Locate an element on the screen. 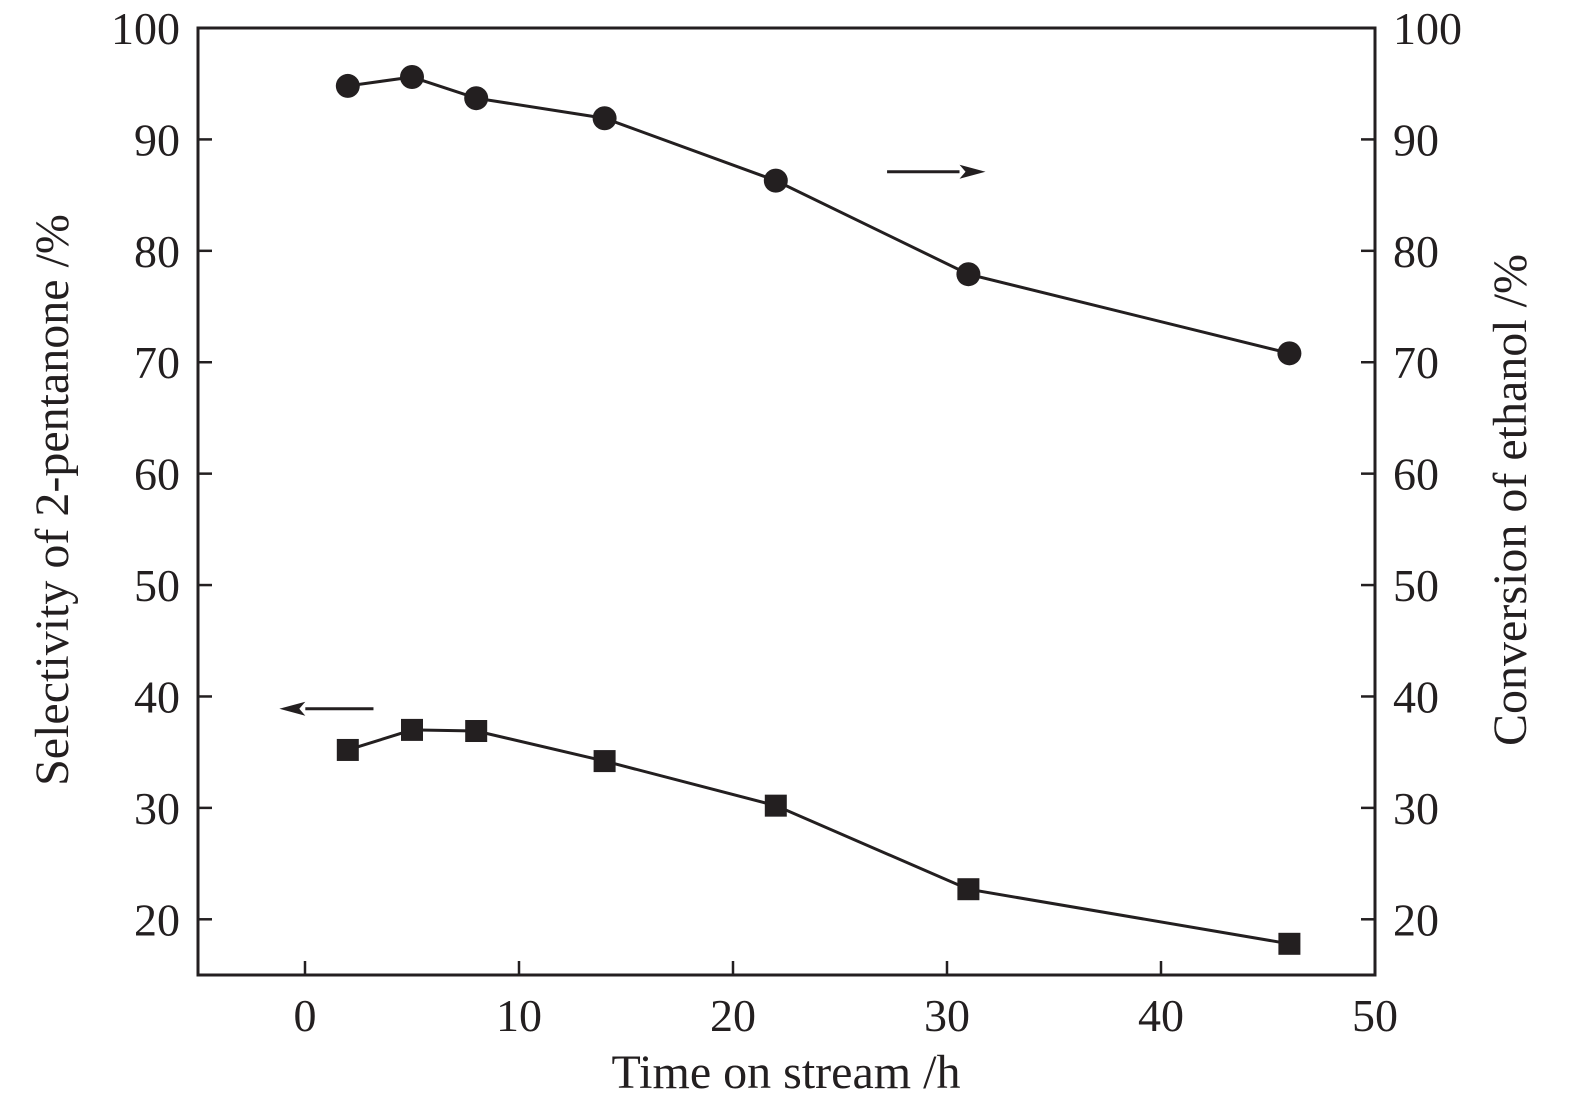 This screenshot has height=1109, width=1575. y-tick-label-left: 60 is located at coordinates (157, 474).